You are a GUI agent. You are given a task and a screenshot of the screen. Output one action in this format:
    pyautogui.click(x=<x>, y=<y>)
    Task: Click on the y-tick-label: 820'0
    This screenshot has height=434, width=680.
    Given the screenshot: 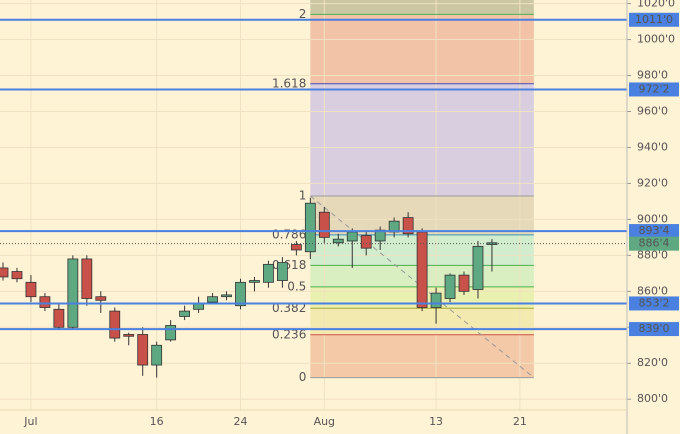 What is the action you would take?
    pyautogui.click(x=652, y=362)
    